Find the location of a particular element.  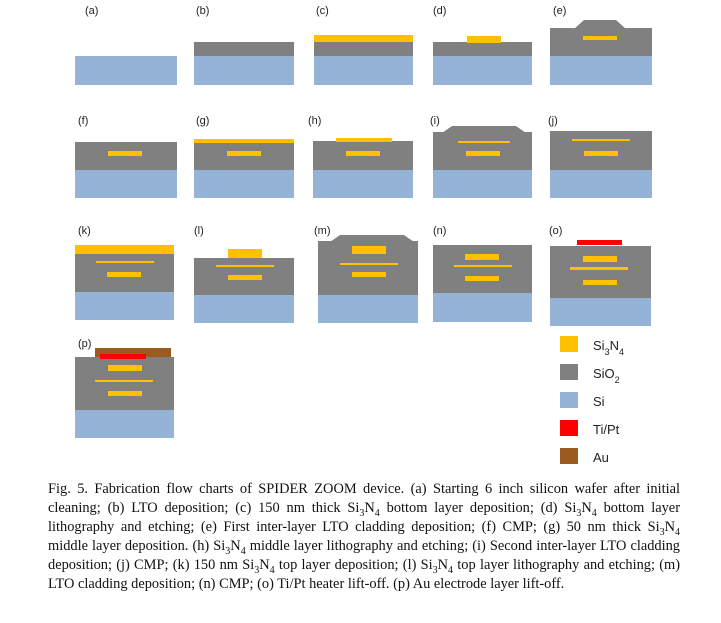

legend-item: Au is located at coordinates (584, 456).